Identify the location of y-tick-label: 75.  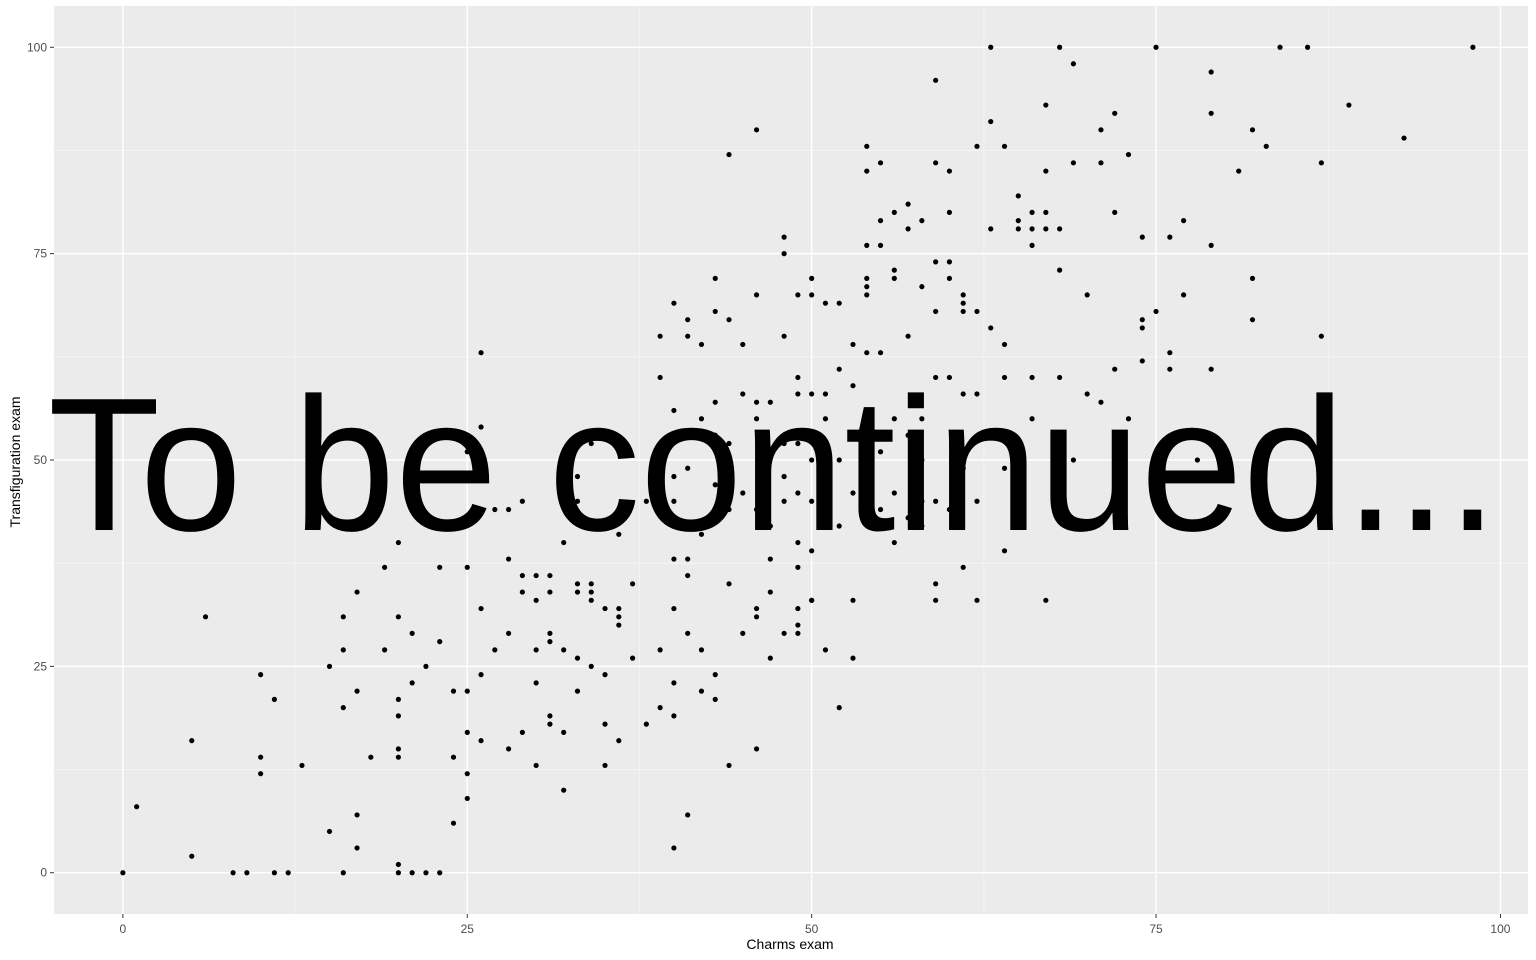
(41, 254).